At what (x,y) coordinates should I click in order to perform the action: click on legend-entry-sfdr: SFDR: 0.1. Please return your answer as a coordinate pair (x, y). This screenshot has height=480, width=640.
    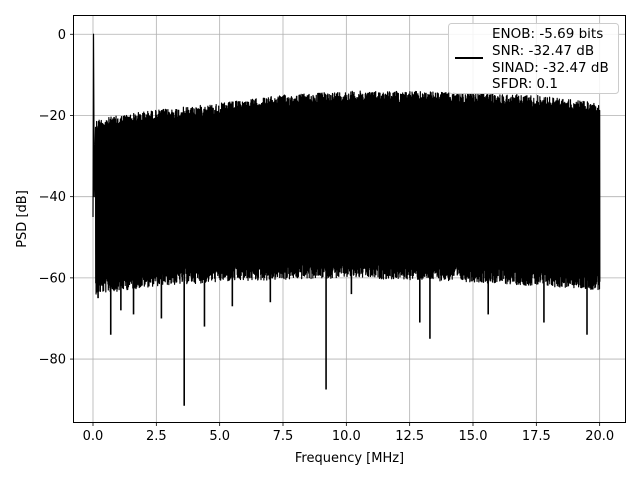
    Looking at the image, I should click on (525, 84).